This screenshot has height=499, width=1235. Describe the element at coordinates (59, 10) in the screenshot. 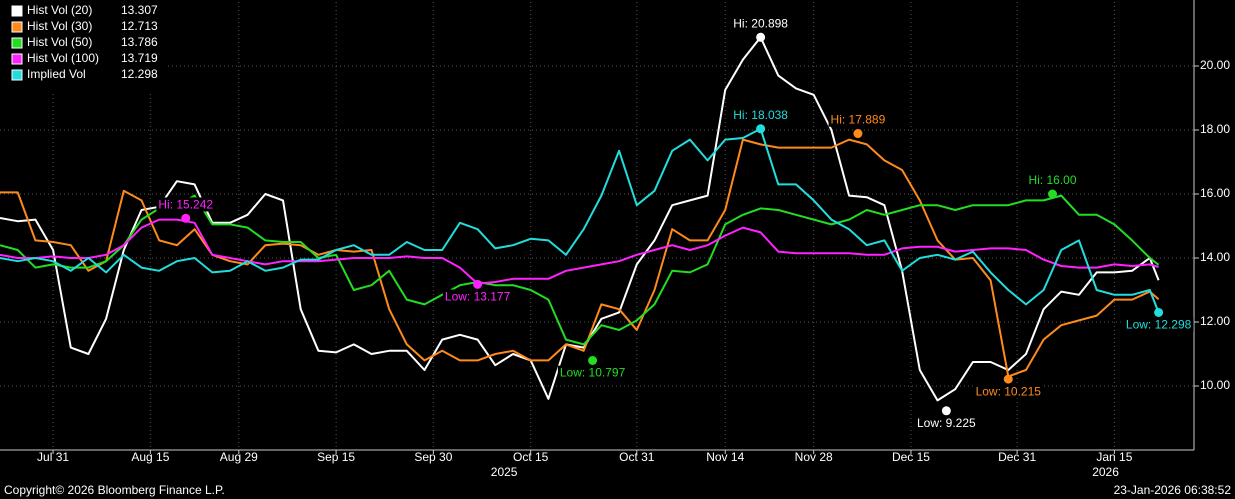

I see `legend-label: Hist Vol (20)` at that location.